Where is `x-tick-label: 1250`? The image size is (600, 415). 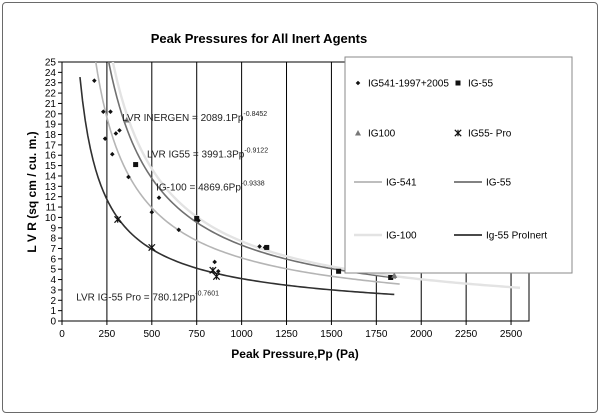 x-tick-label: 1250 is located at coordinates (286, 334).